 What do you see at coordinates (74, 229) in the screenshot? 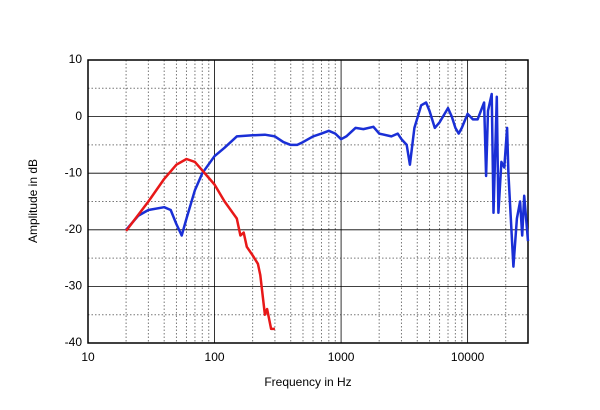
I see `y-tick-label: -20` at bounding box center [74, 229].